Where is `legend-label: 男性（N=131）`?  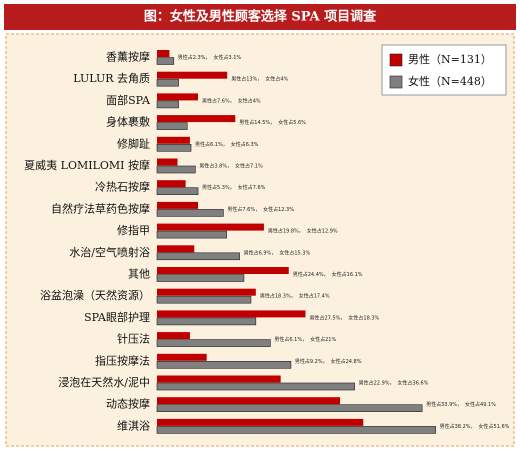 legend-label: 男性（N=131） is located at coordinates (450, 59).